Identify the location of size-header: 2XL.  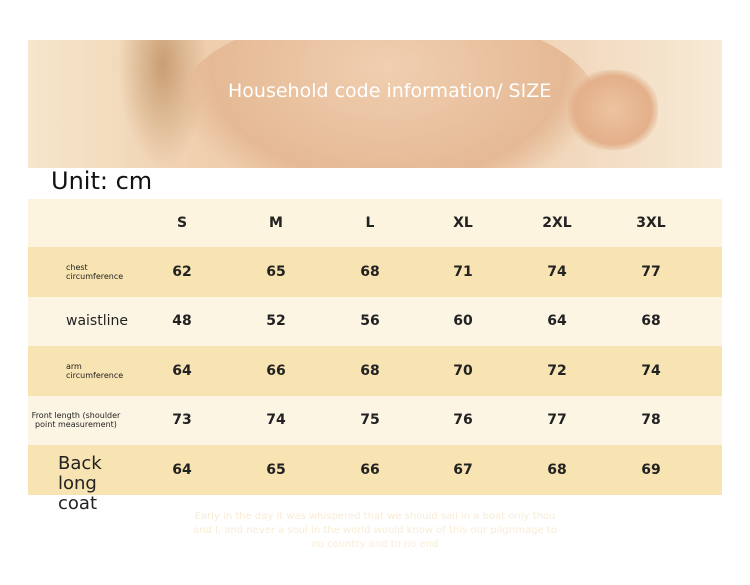
(557, 223).